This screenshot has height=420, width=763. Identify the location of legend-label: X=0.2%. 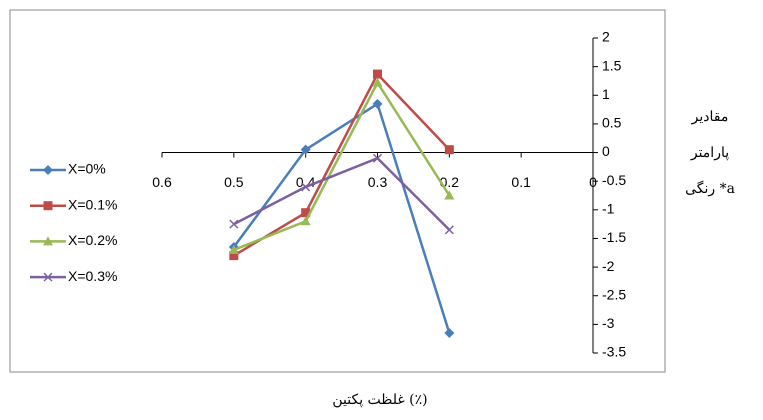
(92, 240).